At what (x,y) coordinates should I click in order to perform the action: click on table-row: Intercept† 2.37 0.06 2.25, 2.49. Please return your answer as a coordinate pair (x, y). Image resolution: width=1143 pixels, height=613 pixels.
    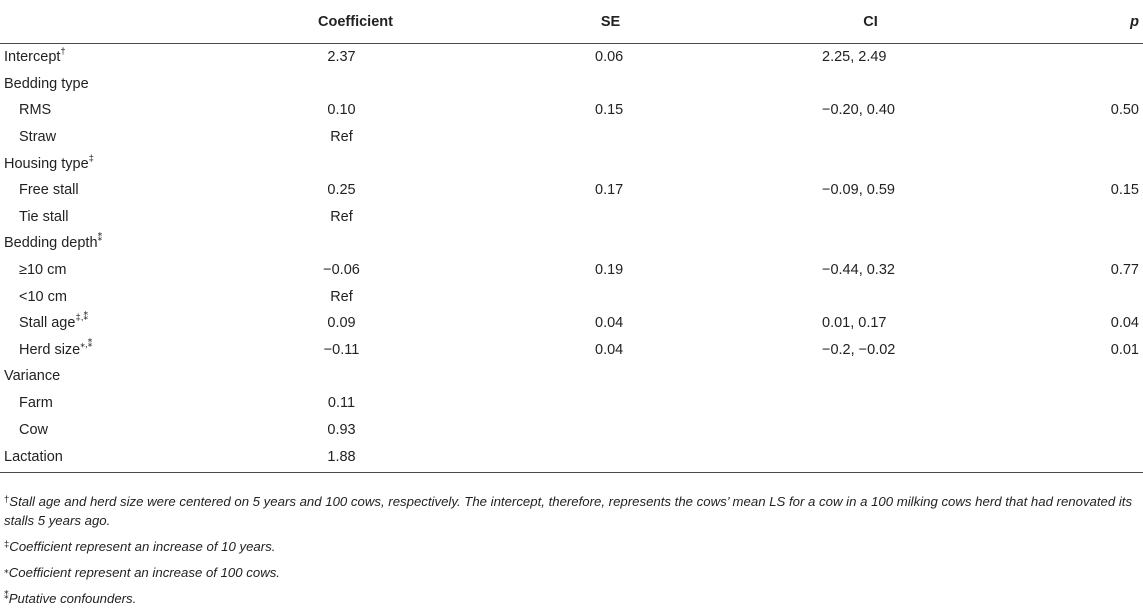
    Looking at the image, I should click on (571, 57).